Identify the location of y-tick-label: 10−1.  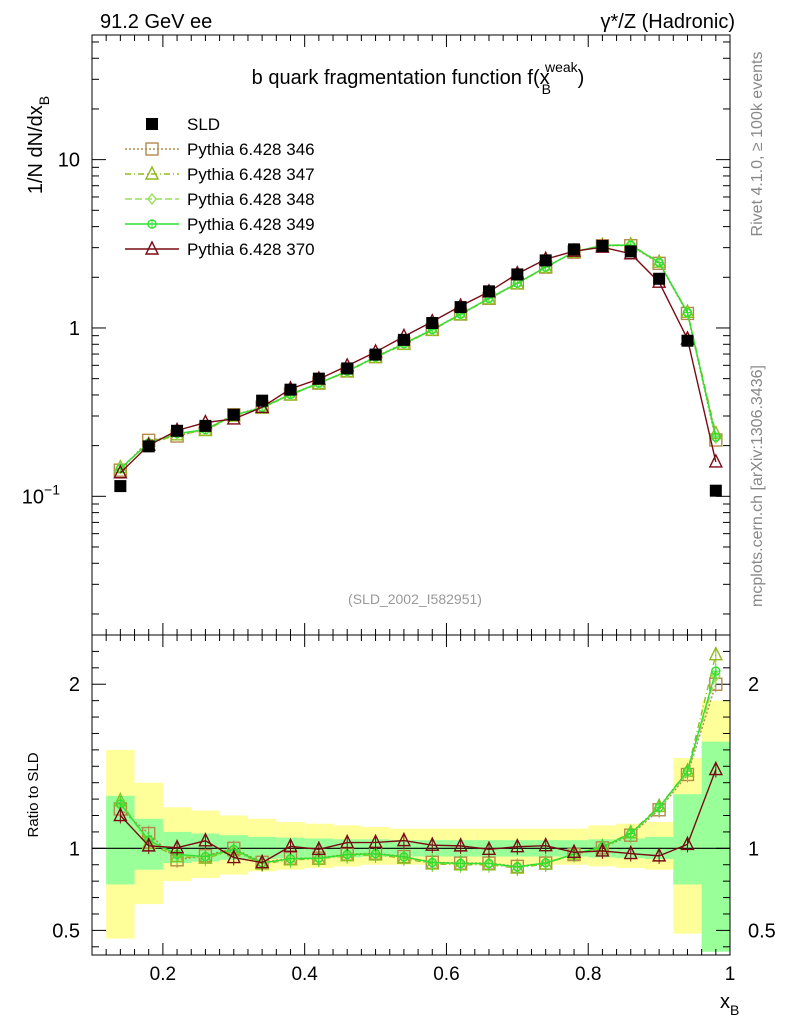
(41, 494).